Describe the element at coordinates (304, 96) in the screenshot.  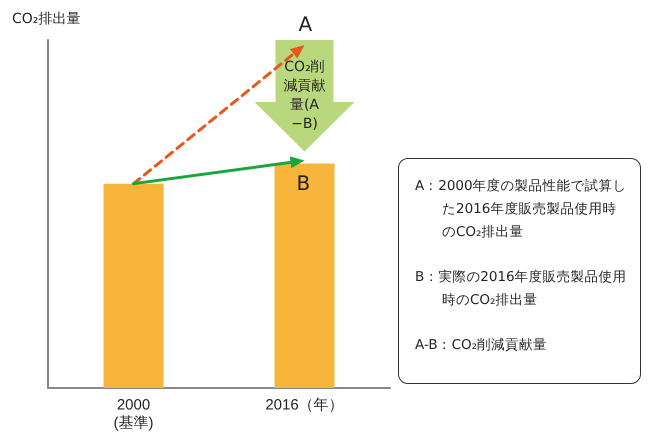
I see `text: CO₂削減貢献量(A−B)` at that location.